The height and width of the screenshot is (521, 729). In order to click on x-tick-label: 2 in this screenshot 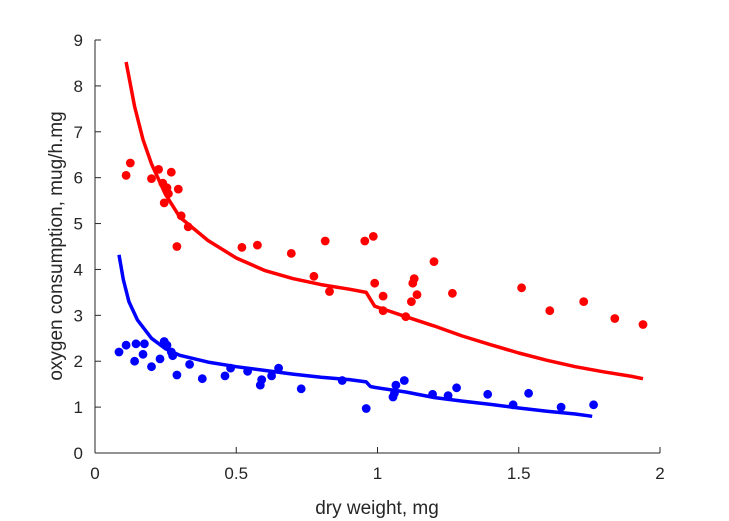, I will do `click(659, 473)`.